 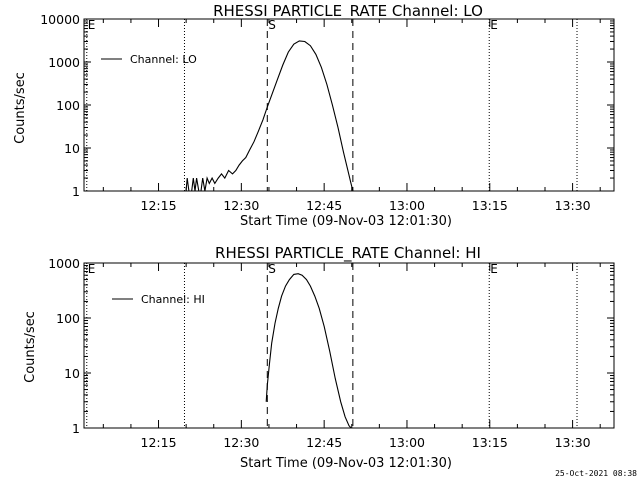 I want to click on legend-label-lo: Channel: LO, so click(x=163, y=59).